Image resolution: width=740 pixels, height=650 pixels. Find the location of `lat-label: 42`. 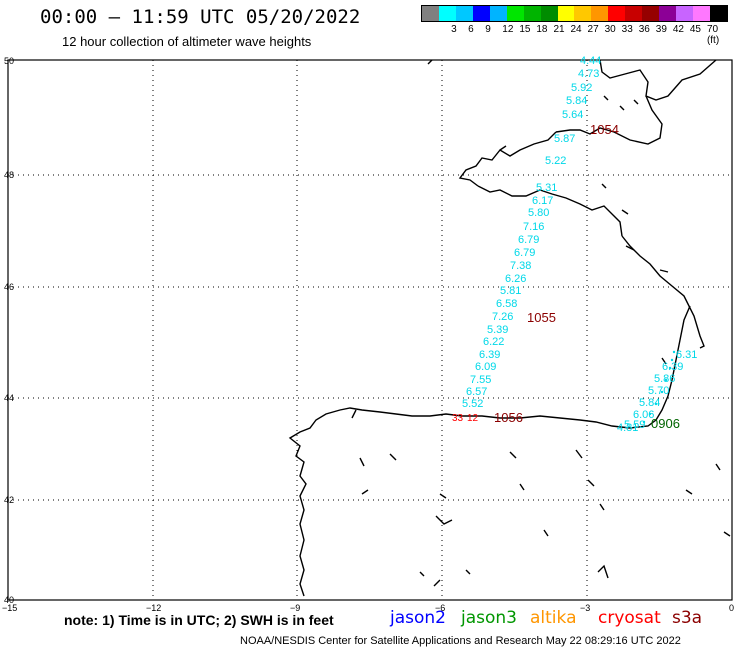

lat-label: 42 is located at coordinates (9, 500).